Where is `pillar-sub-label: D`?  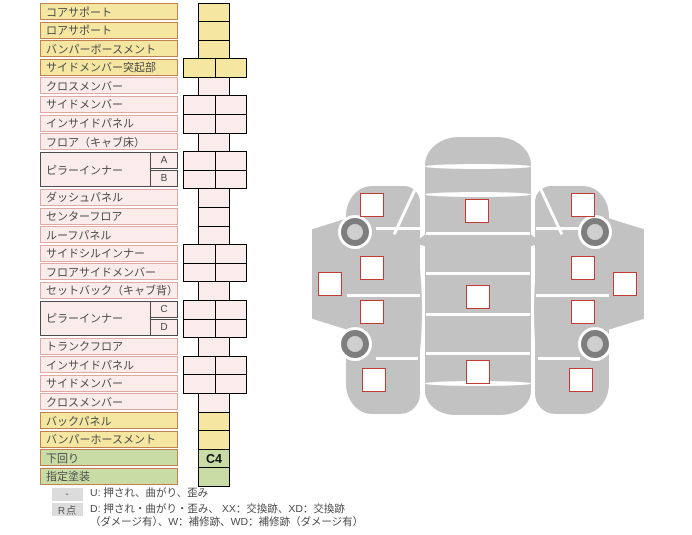
pillar-sub-label: D is located at coordinates (164, 328).